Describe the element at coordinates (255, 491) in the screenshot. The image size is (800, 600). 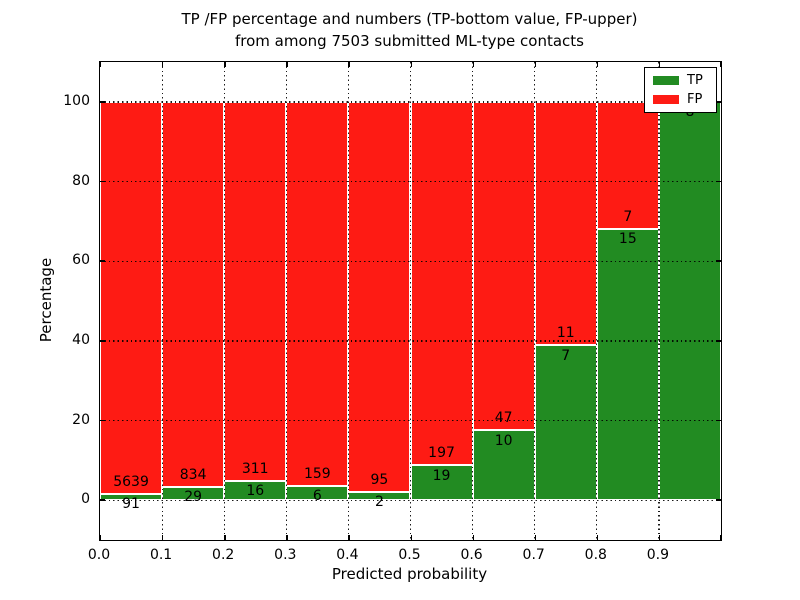
I see `tp-count-label: 16` at that location.